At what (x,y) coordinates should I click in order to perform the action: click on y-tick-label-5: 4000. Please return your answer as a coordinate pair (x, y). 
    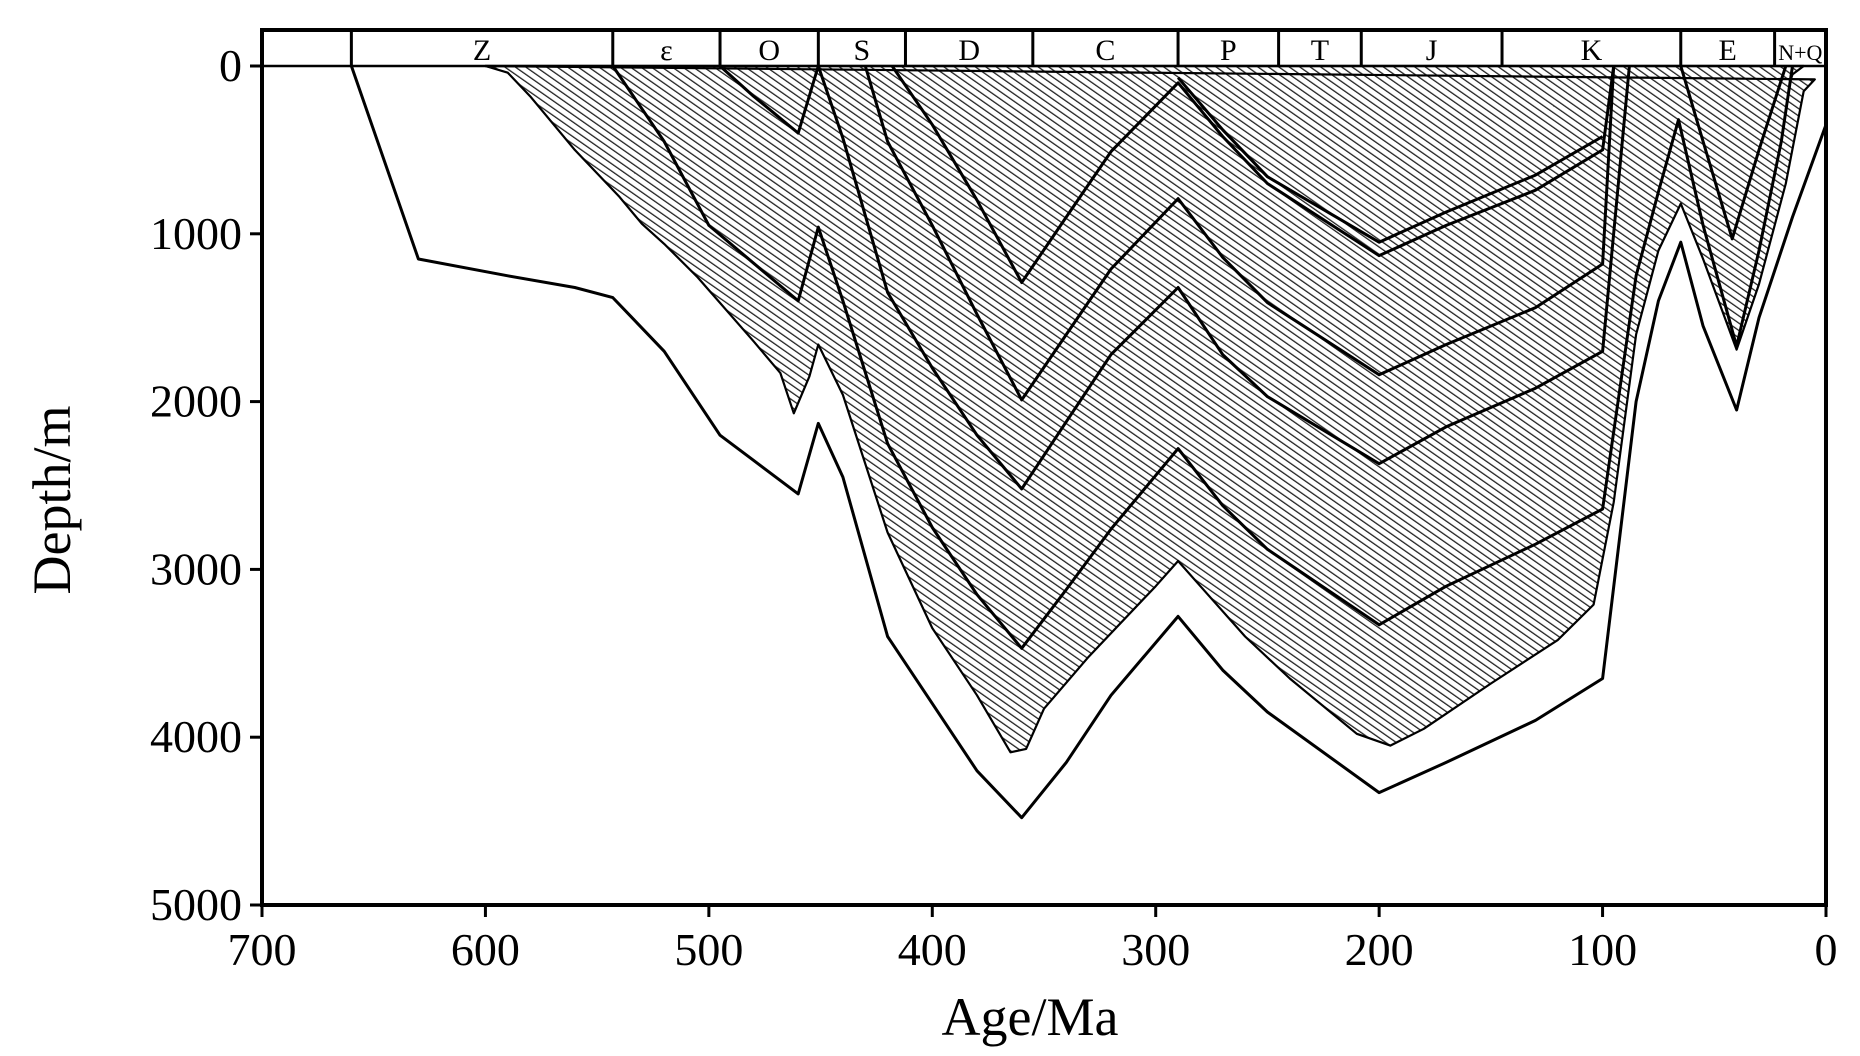
    Looking at the image, I should click on (196, 736).